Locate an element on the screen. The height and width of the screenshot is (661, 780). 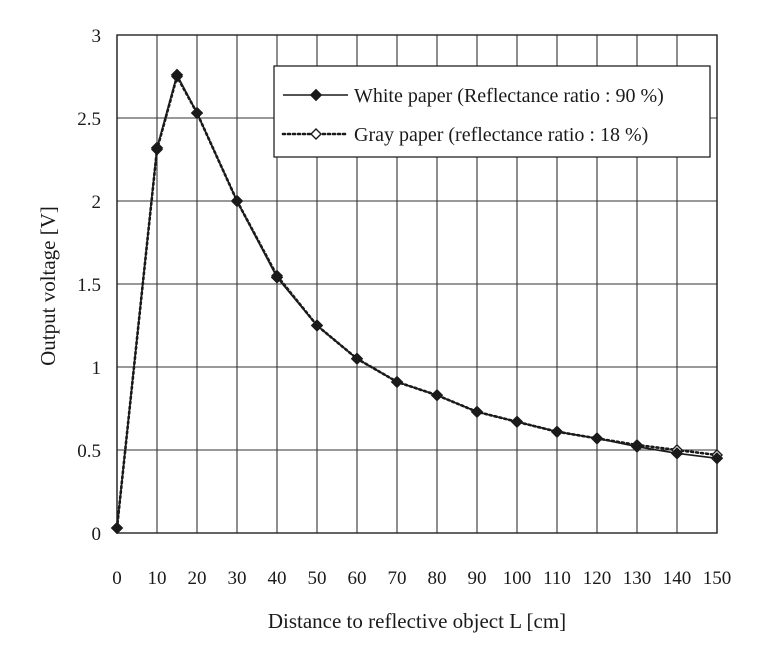
legend-label: Gray paper (reflectance ratio : 18 %) is located at coordinates (501, 135).